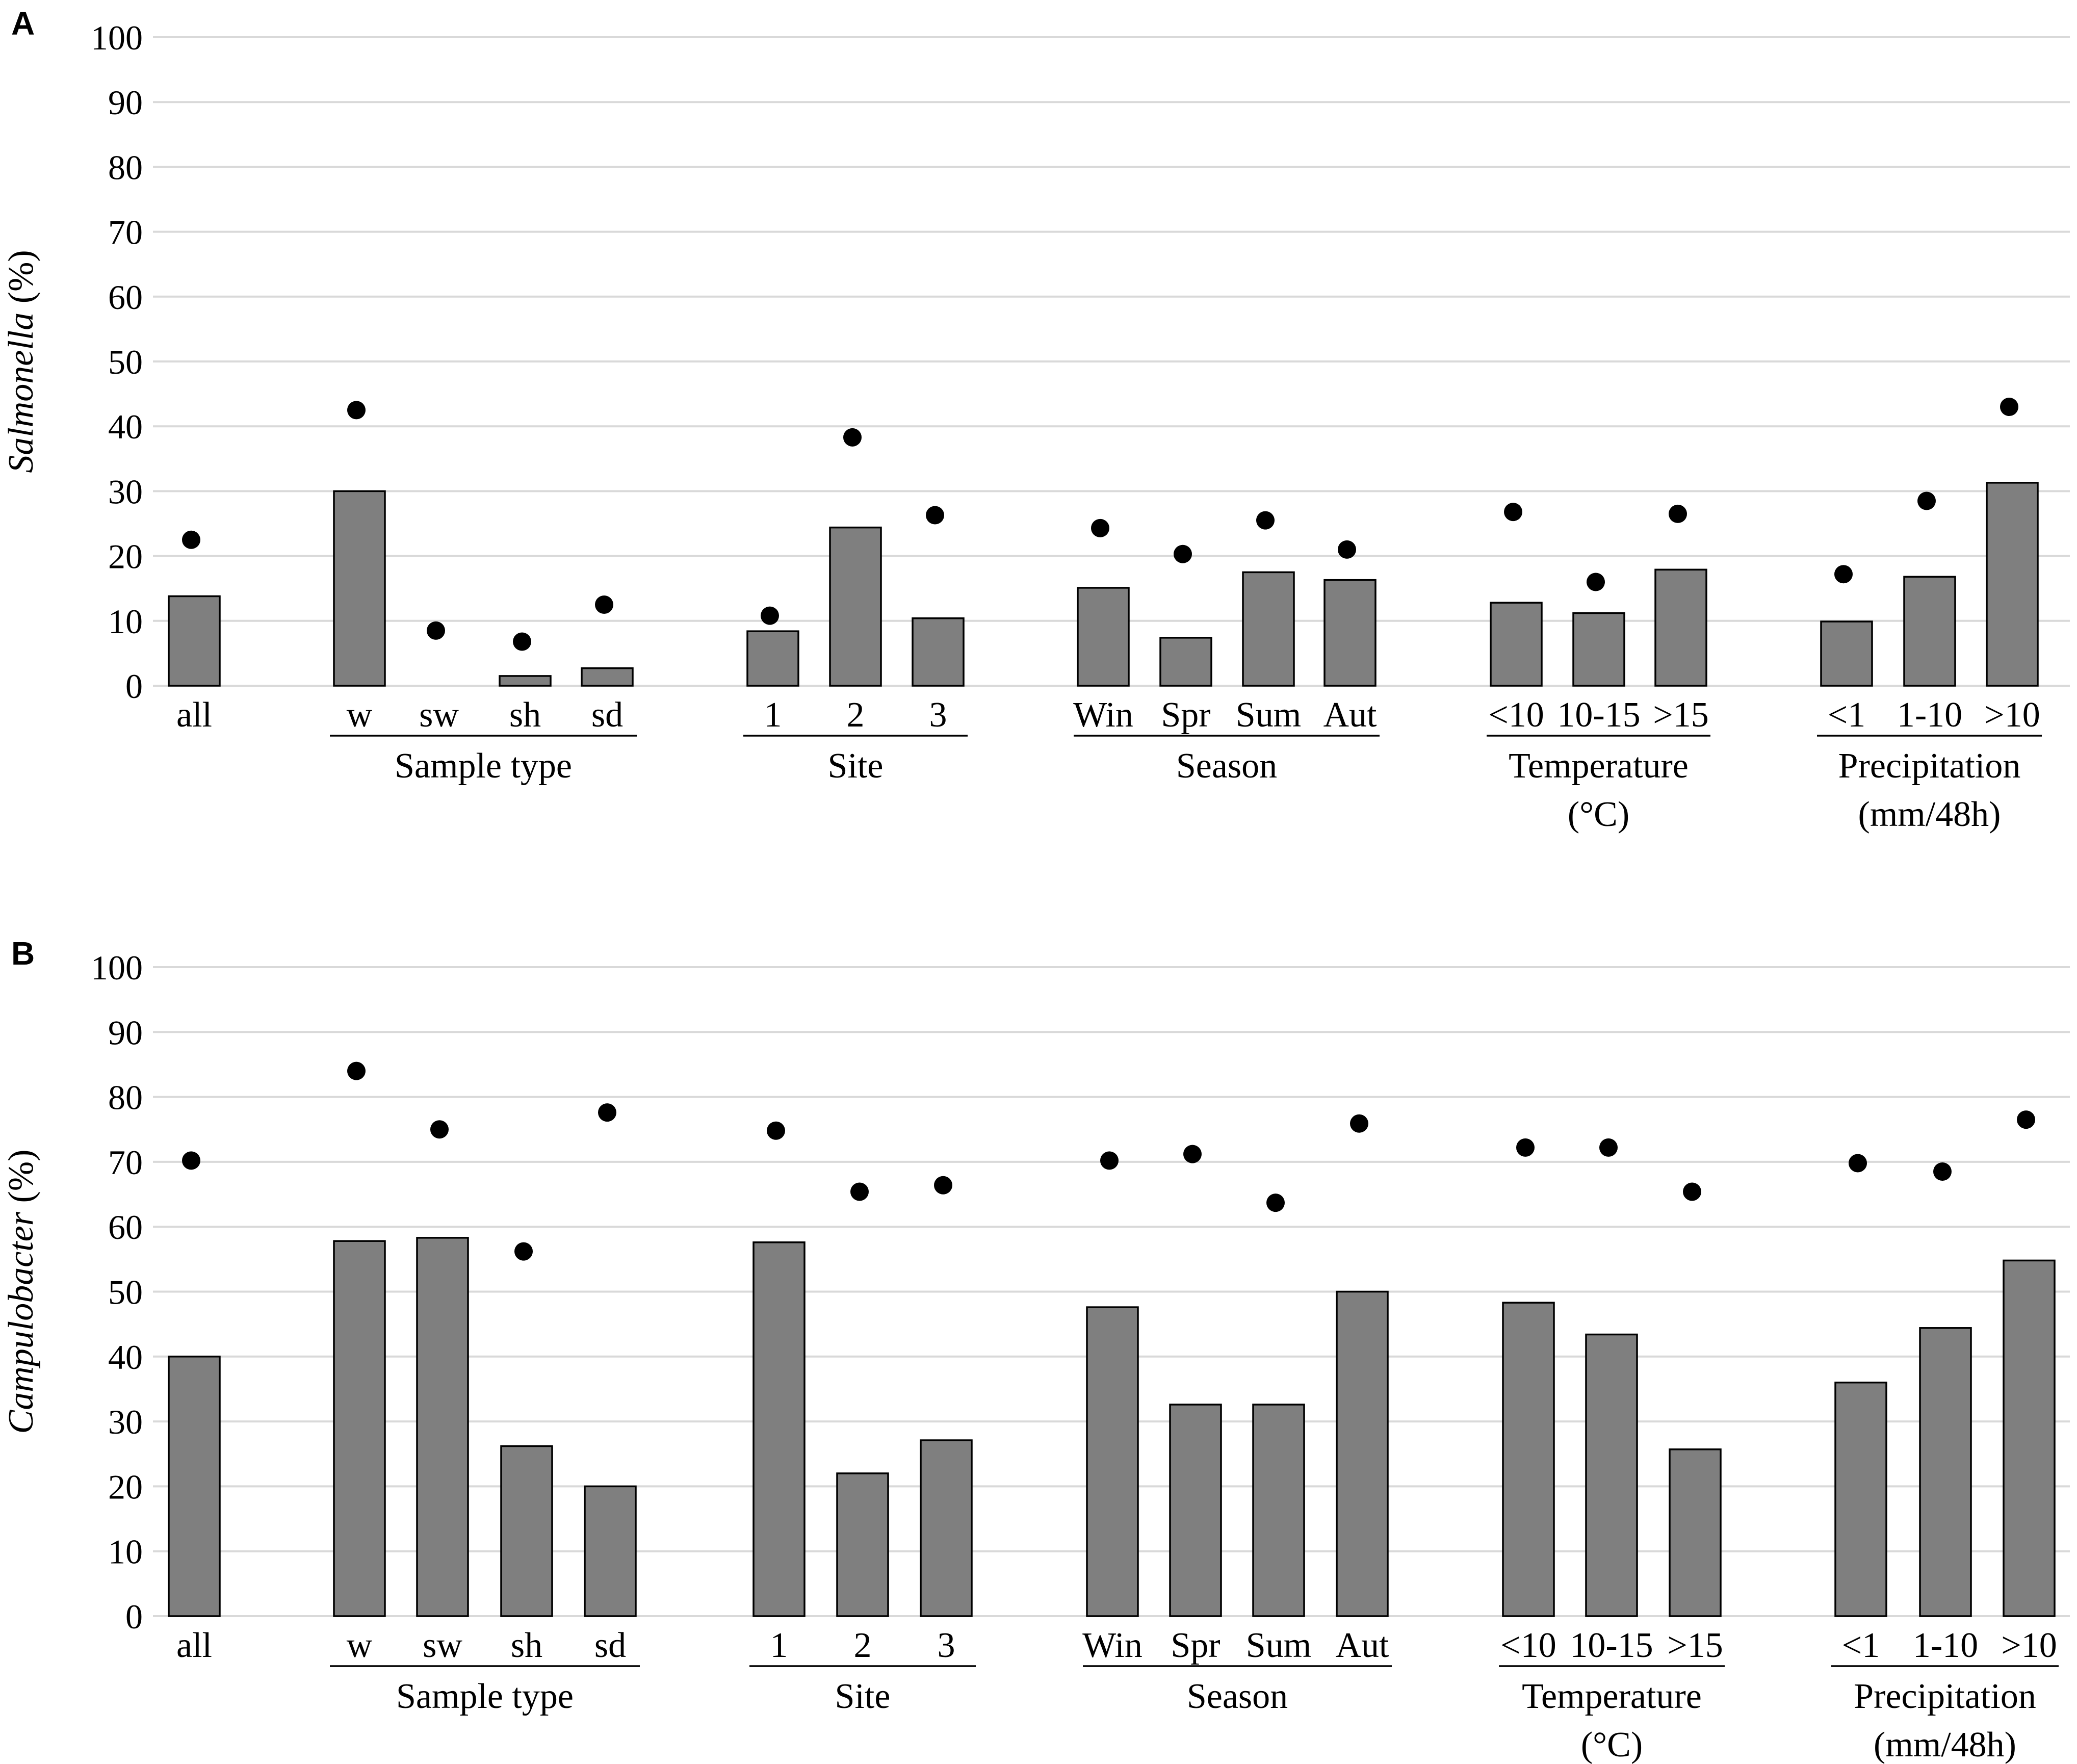  I want to click on bar-Win, so click(1112, 1462).